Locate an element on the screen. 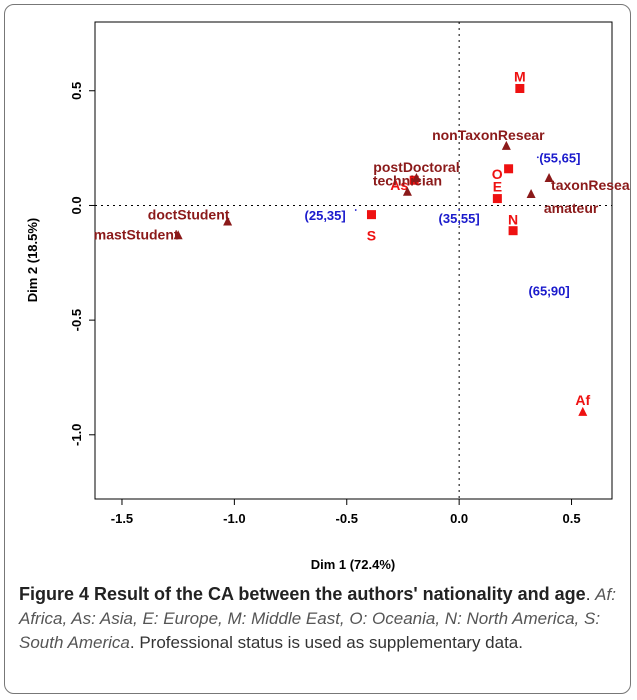  point-label-status-postdoctoral: postDoctoral is located at coordinates (416, 167).